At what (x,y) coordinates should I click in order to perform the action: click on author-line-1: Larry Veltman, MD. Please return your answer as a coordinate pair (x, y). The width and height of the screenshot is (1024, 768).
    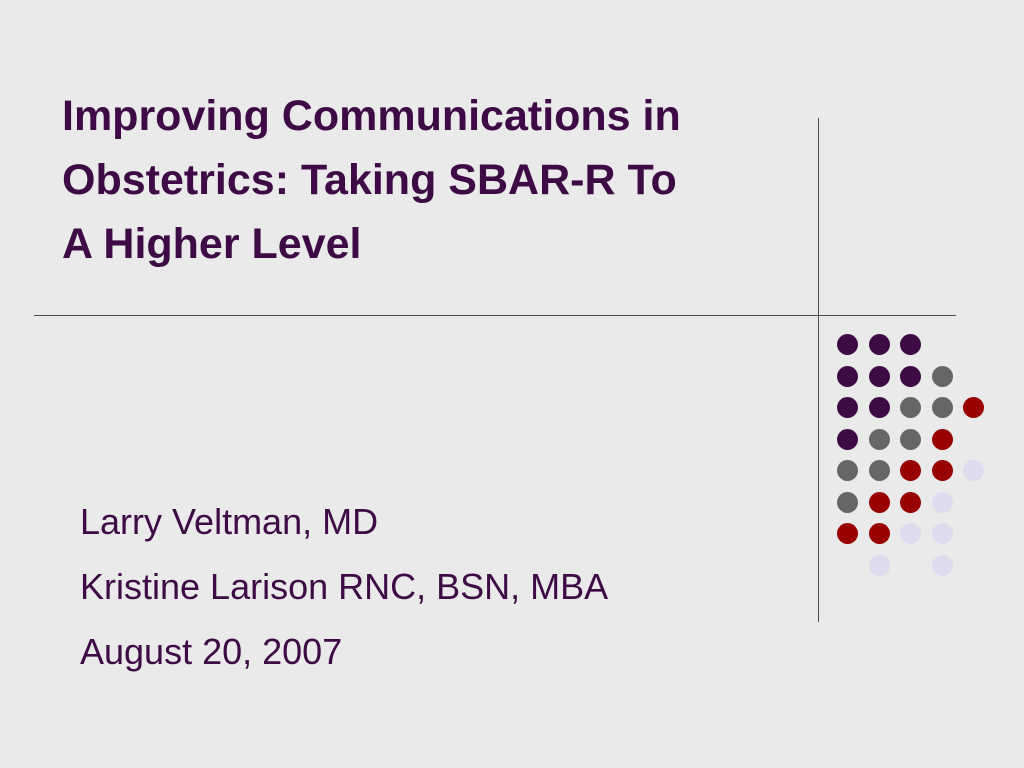
    Looking at the image, I should click on (229, 521).